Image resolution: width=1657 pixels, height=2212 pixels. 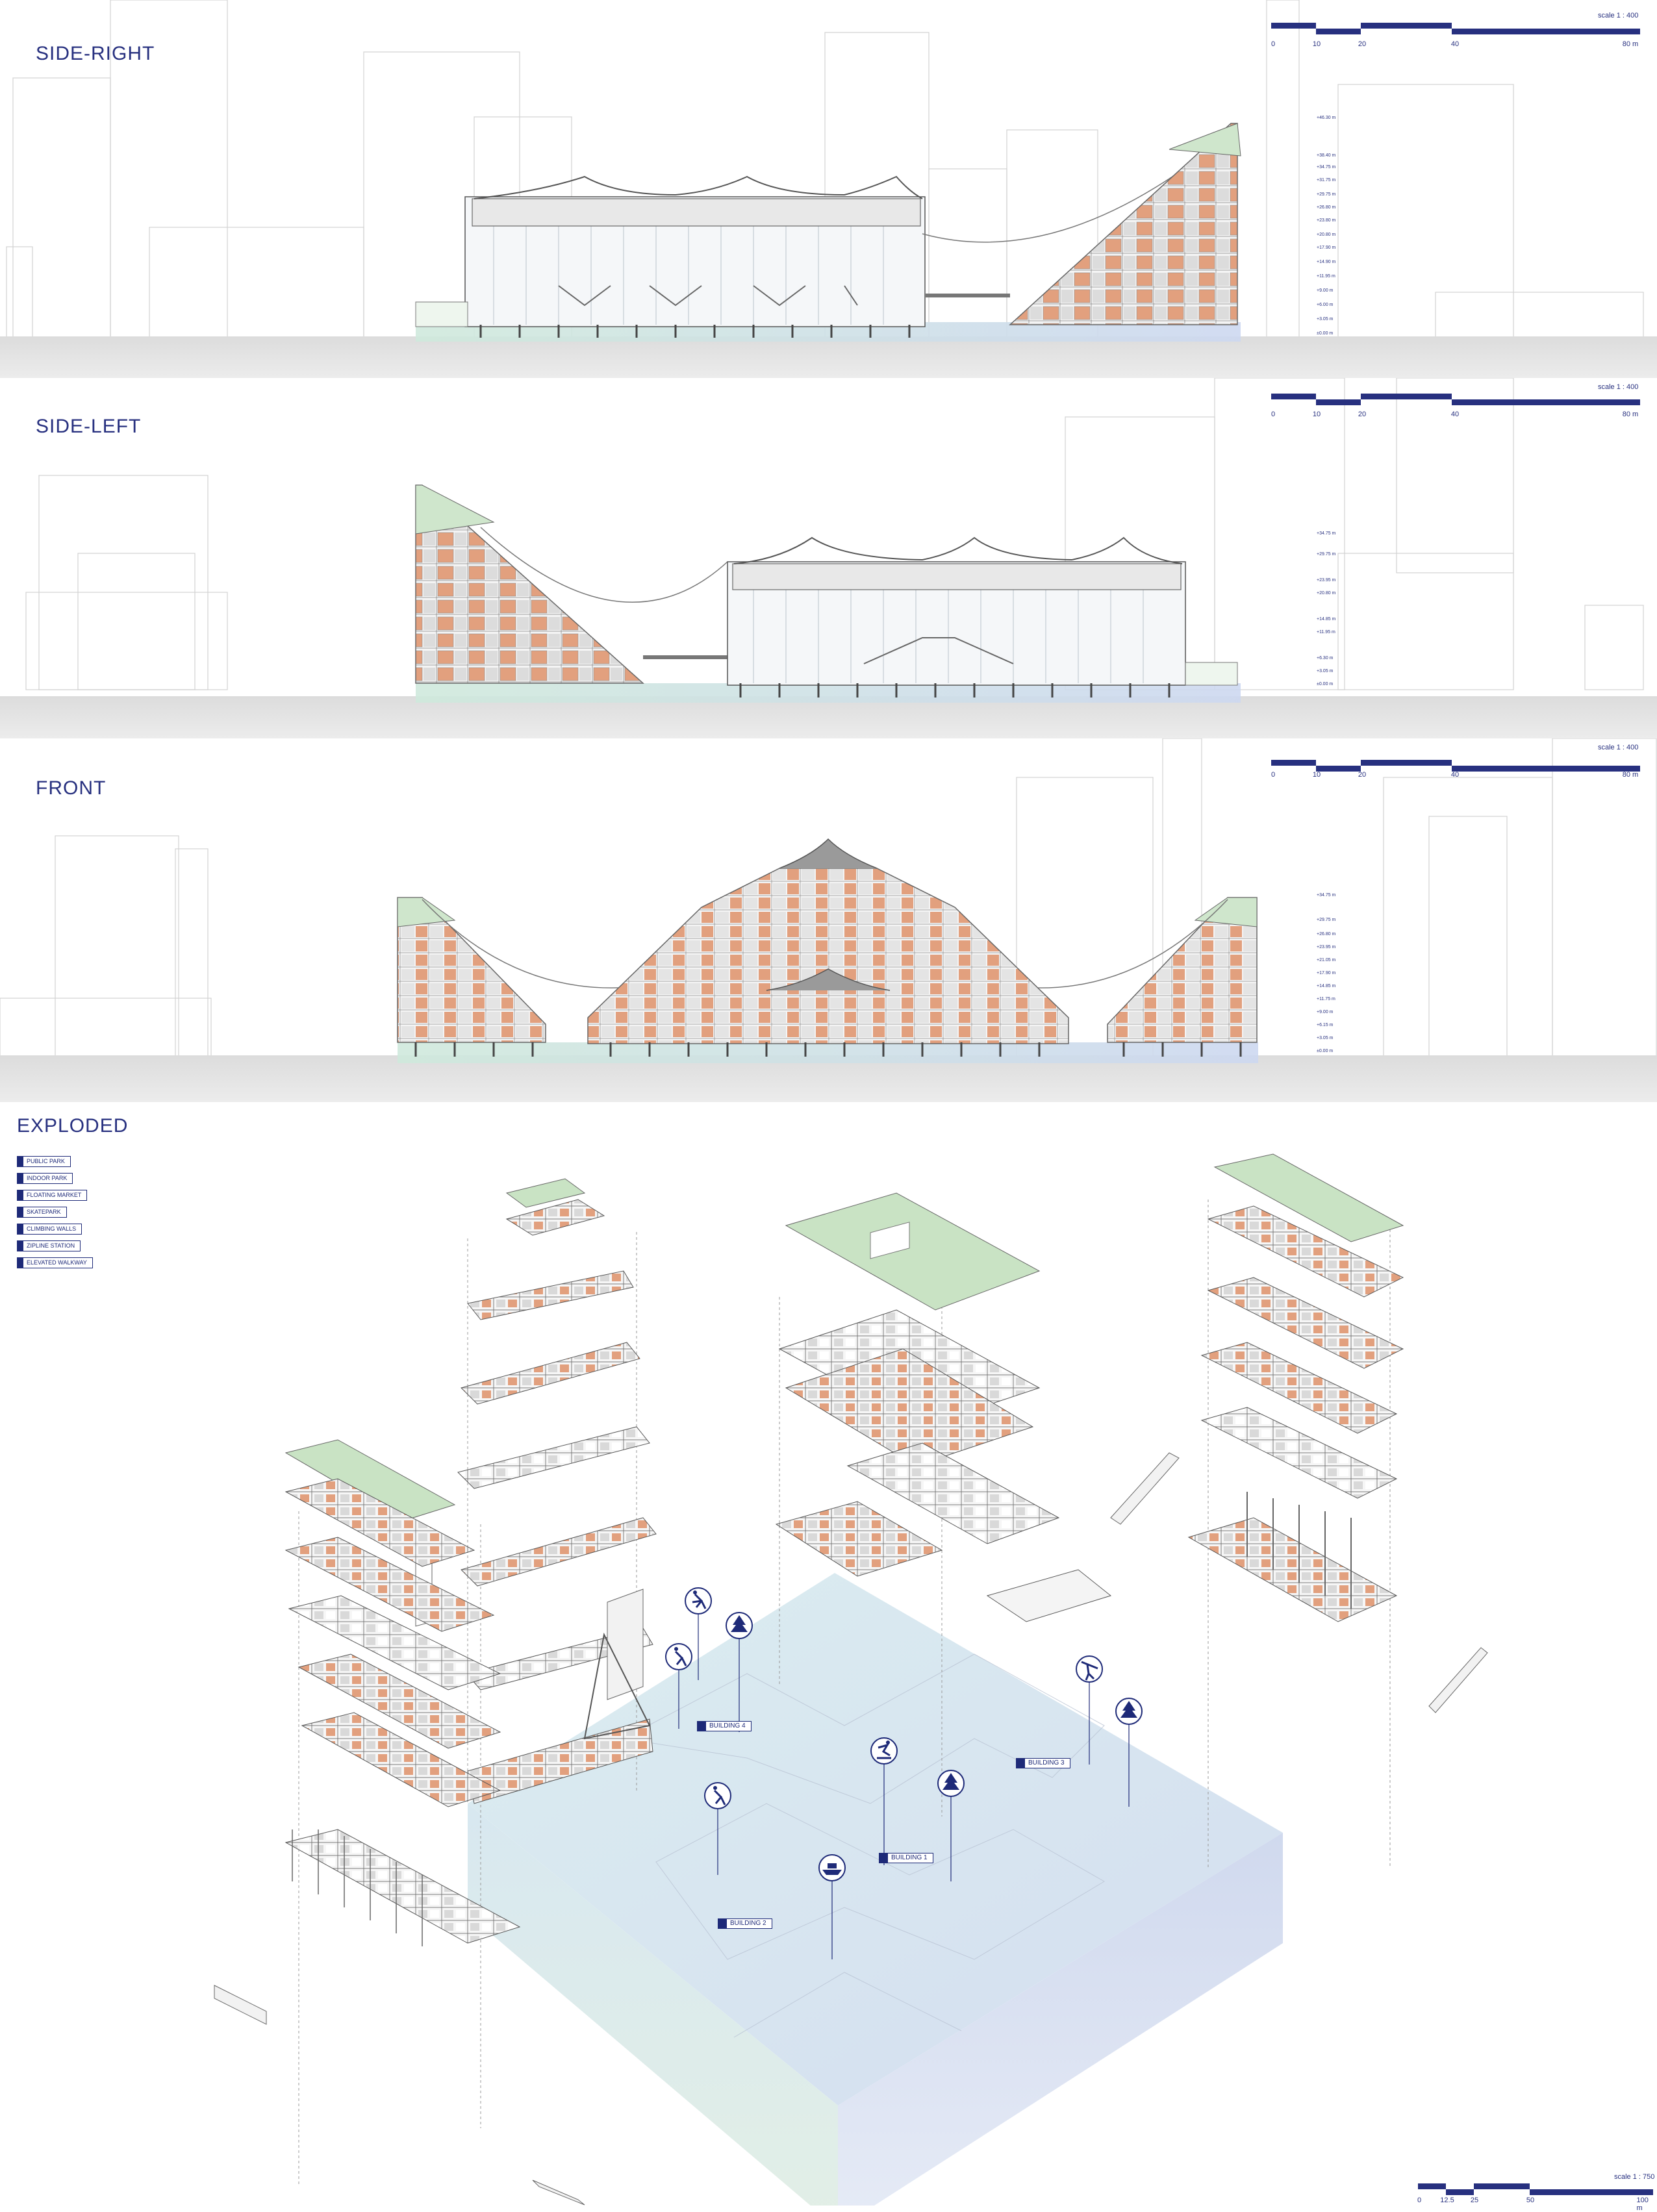 I want to click on legend-item: ZIPLINE STATION, so click(x=55, y=1246).